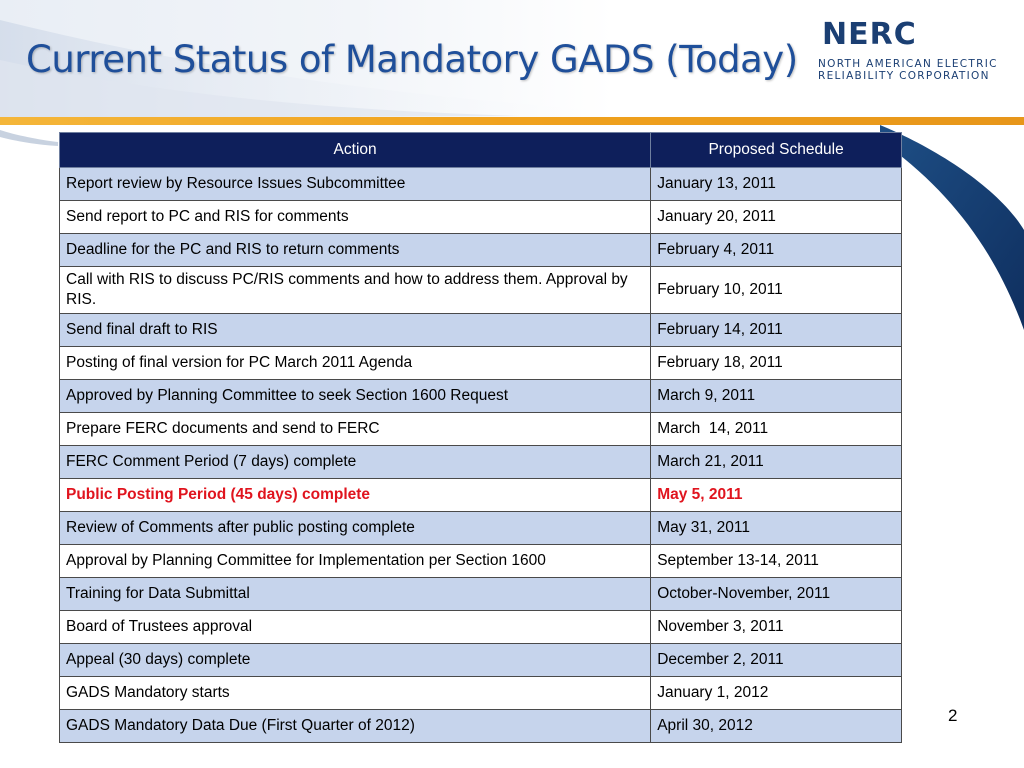  Describe the element at coordinates (355, 594) in the screenshot. I see `action-cell: Training for Data Submittal` at that location.